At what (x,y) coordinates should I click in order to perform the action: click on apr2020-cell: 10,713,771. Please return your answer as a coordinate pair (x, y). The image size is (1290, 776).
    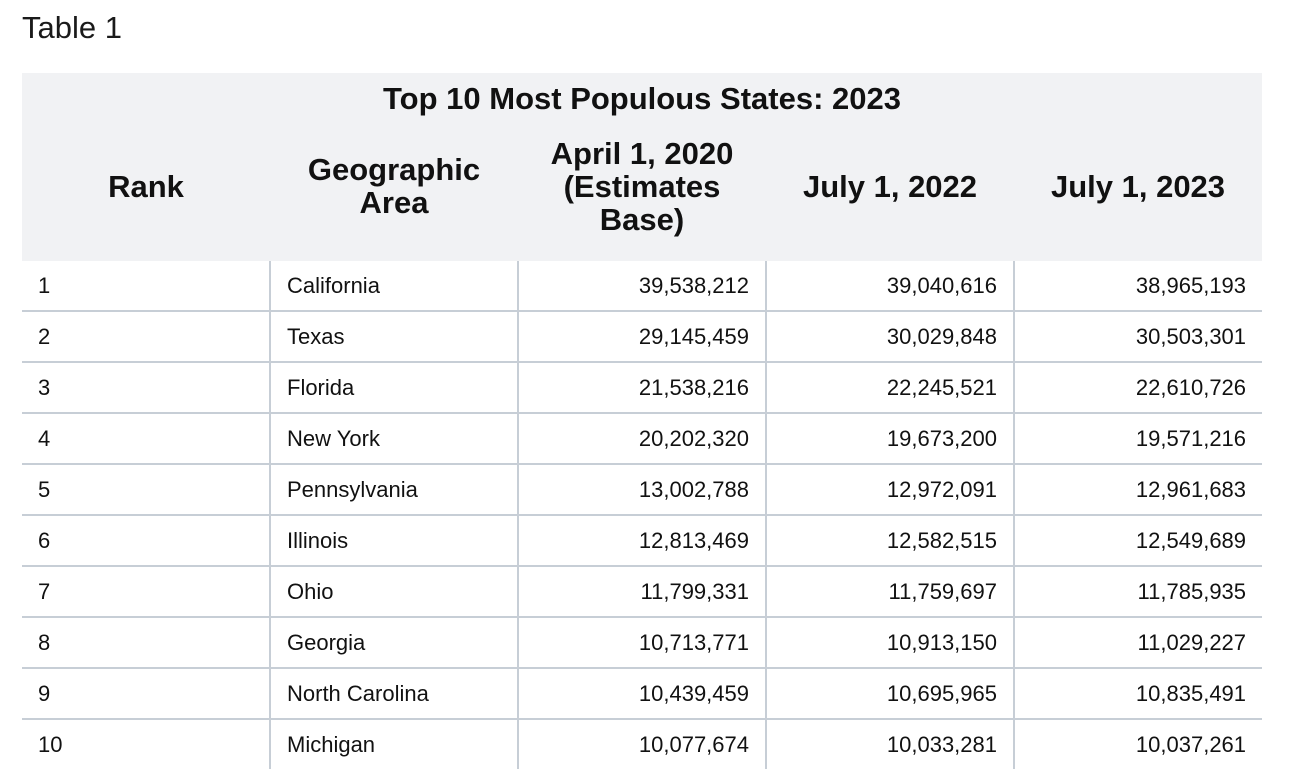
    Looking at the image, I should click on (641, 643).